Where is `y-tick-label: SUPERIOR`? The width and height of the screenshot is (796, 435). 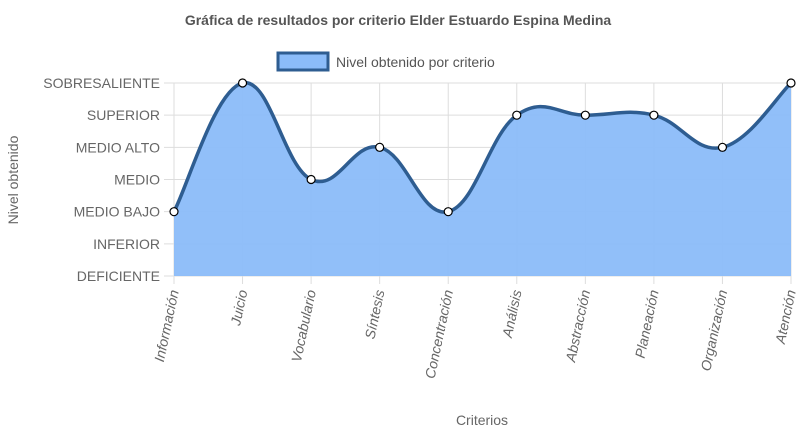 y-tick-label: SUPERIOR is located at coordinates (123, 115).